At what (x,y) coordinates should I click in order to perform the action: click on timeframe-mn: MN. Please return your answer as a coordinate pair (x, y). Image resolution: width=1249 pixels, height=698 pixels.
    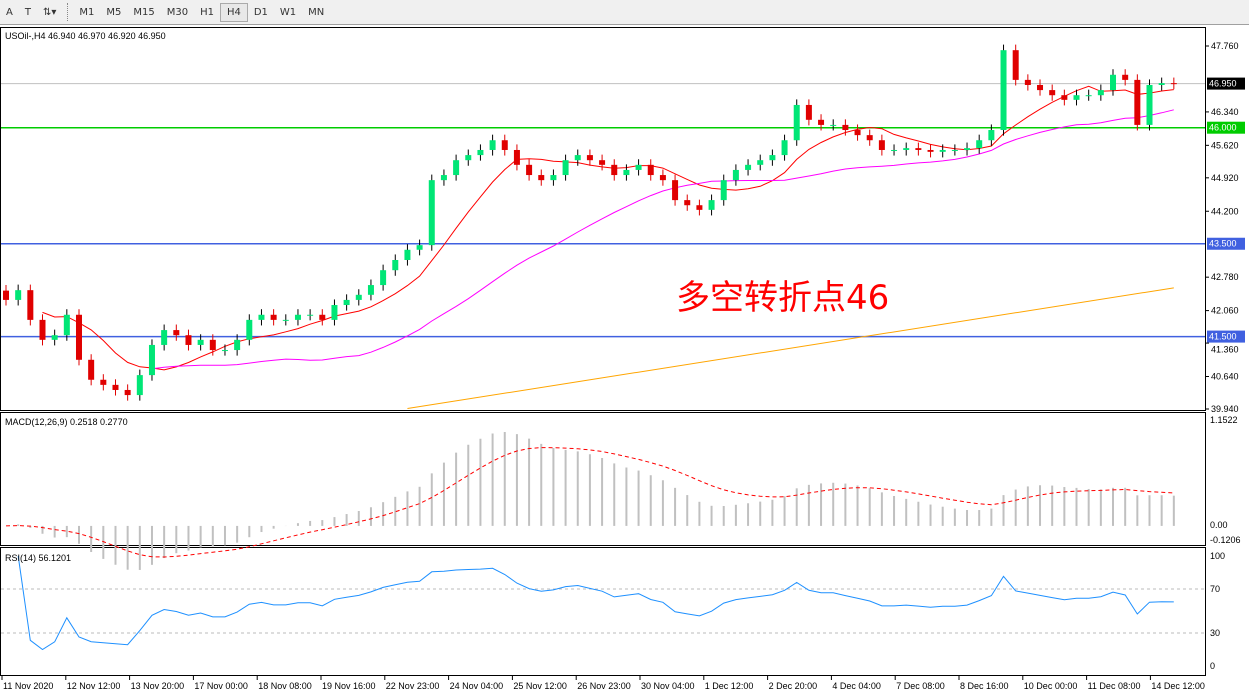
    Looking at the image, I should click on (316, 12).